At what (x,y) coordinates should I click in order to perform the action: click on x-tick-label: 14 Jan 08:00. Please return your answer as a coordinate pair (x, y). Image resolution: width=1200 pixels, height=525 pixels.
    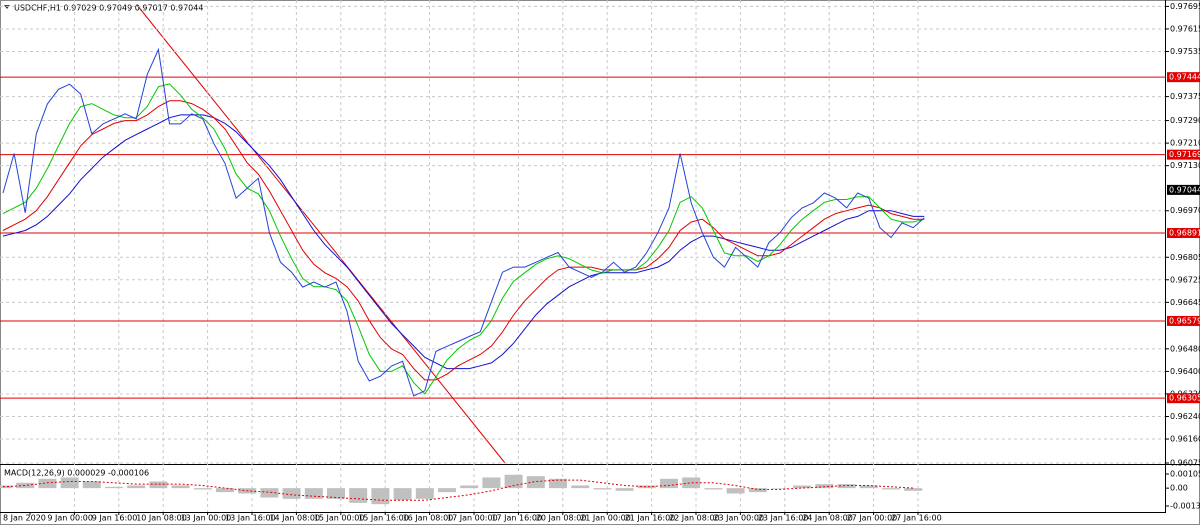
    Looking at the image, I should click on (294, 518).